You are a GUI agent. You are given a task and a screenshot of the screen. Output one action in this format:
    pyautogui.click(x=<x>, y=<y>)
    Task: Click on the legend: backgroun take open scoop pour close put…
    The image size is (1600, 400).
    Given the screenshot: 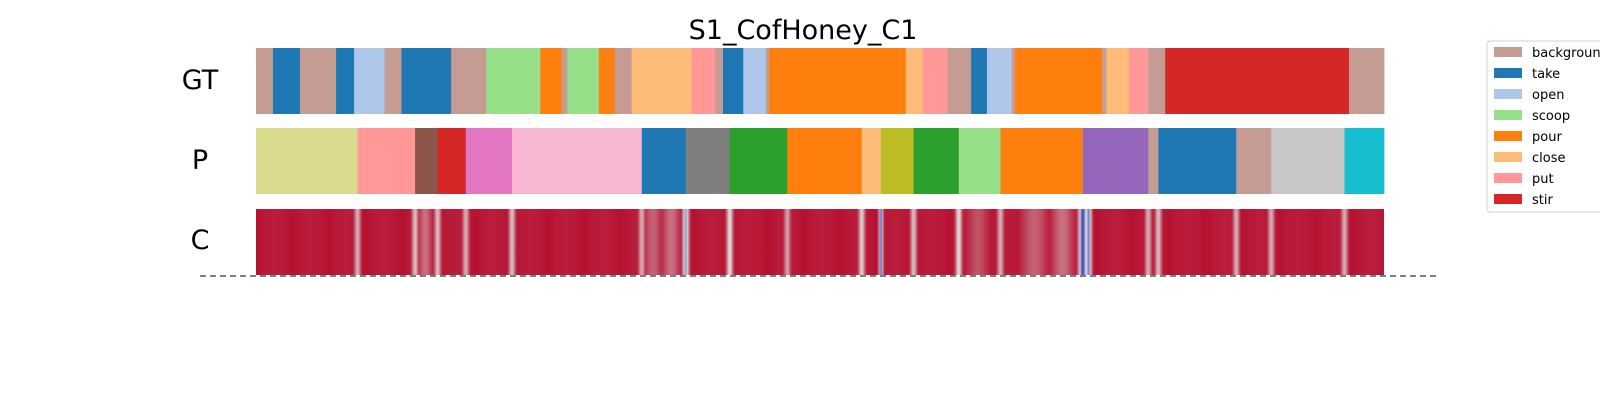 What is the action you would take?
    pyautogui.click(x=1543, y=126)
    